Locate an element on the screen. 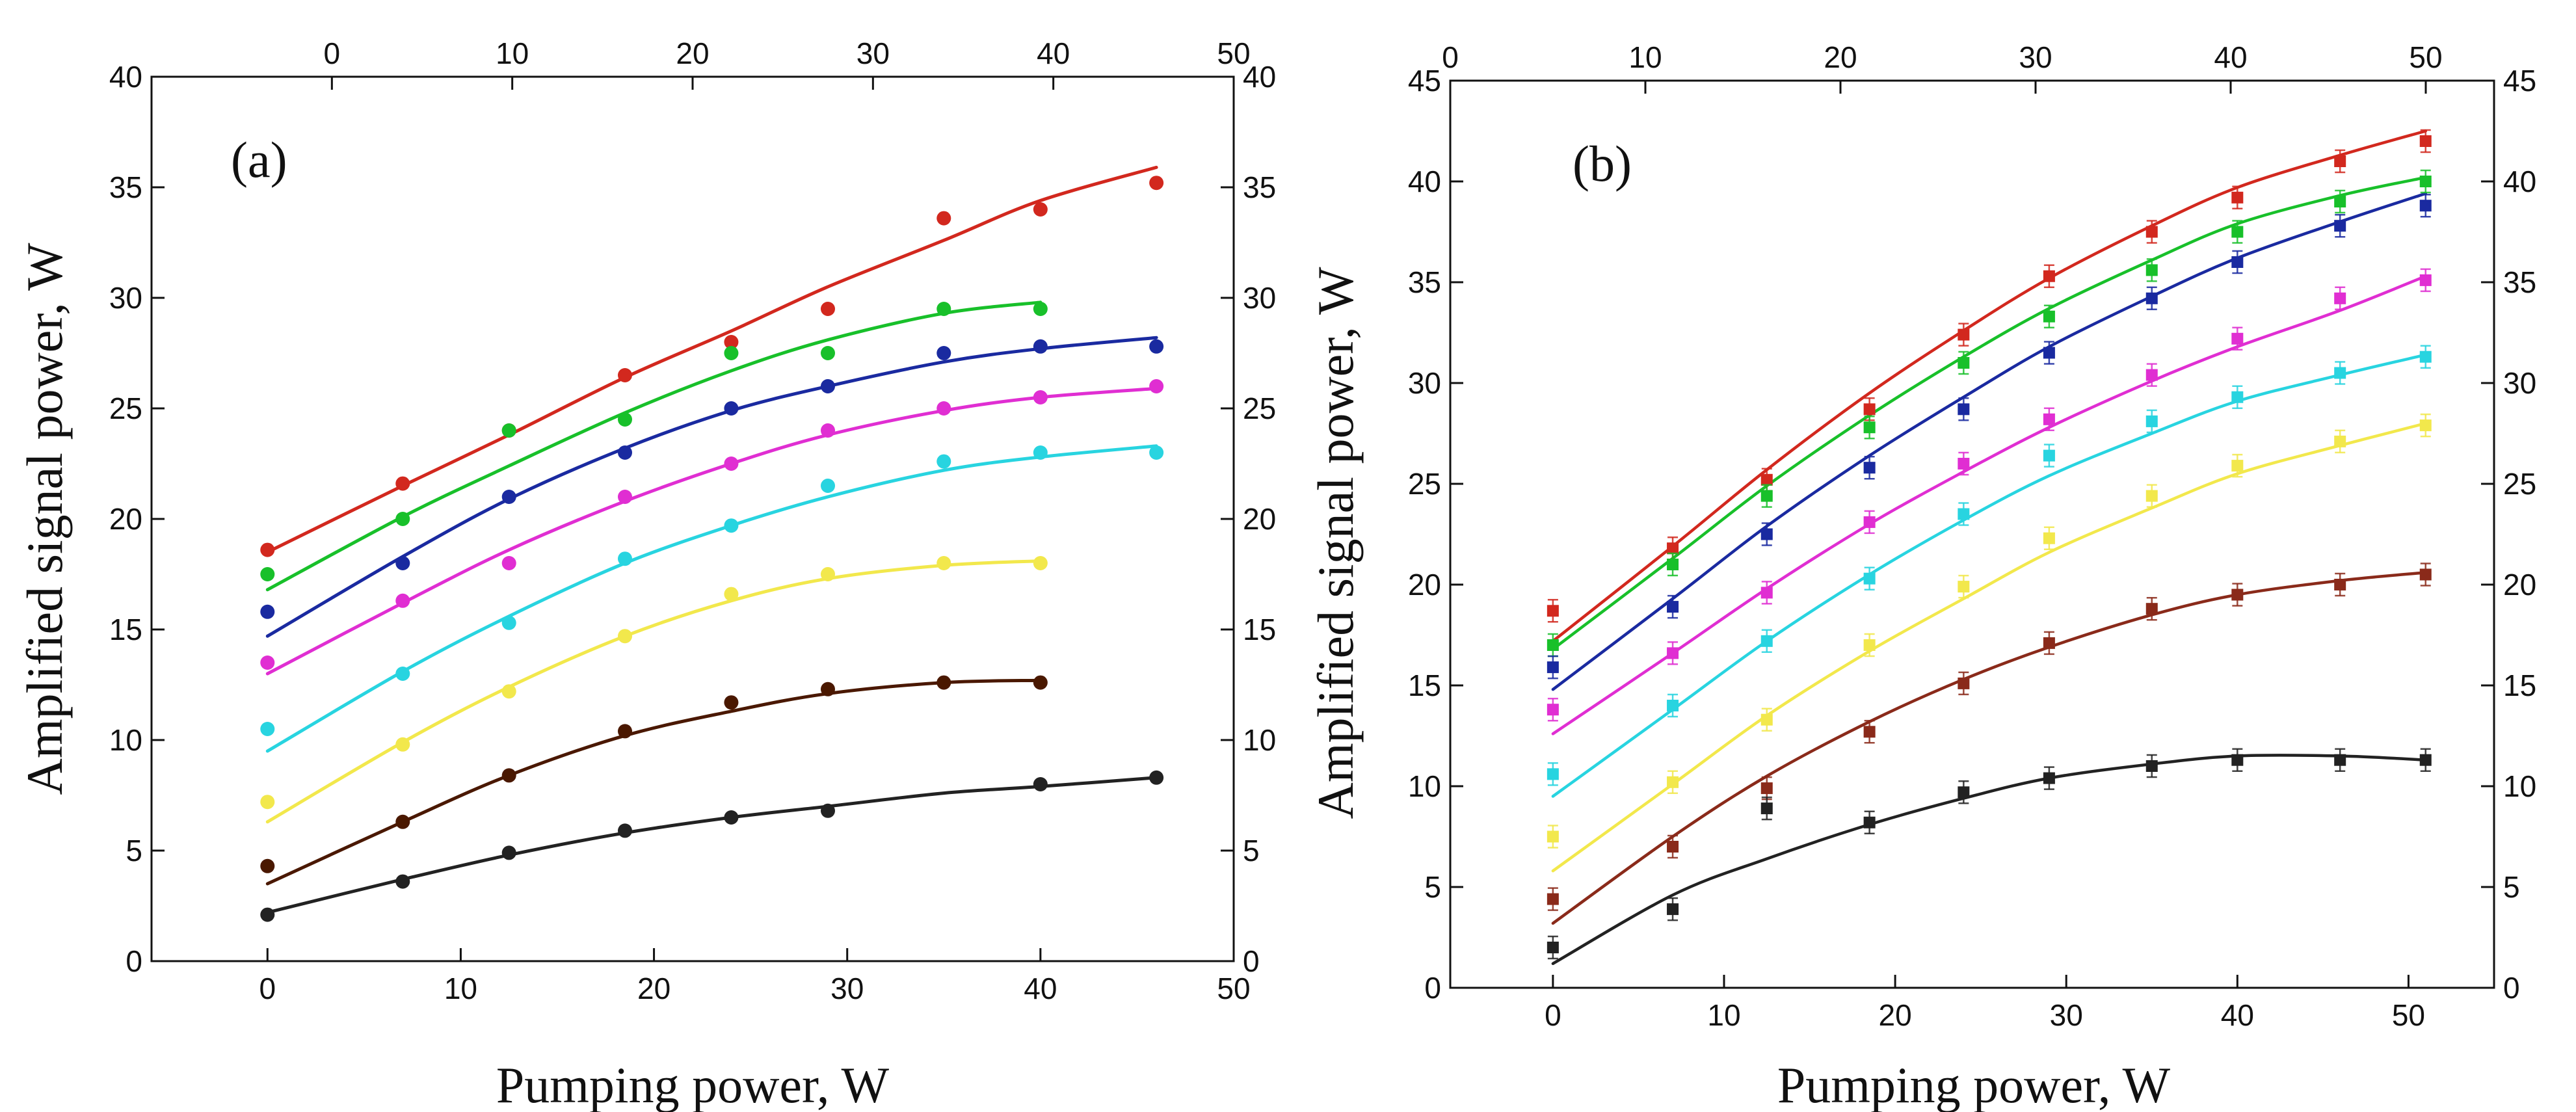 The image size is (2576, 1112). y-tick-label: 30 is located at coordinates (1425, 383).